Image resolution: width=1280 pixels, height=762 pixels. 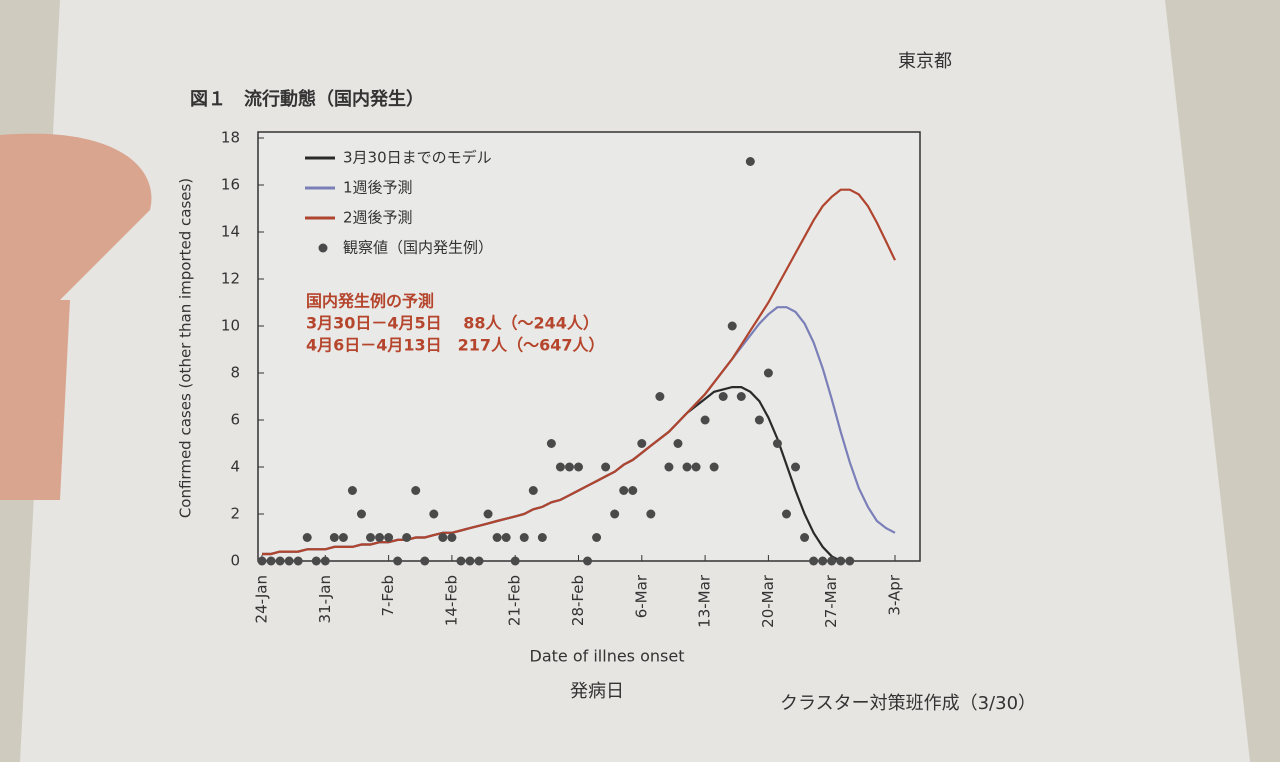 I want to click on chart-title: 図１ 流行動態（国内発生）, so click(x=307, y=99).